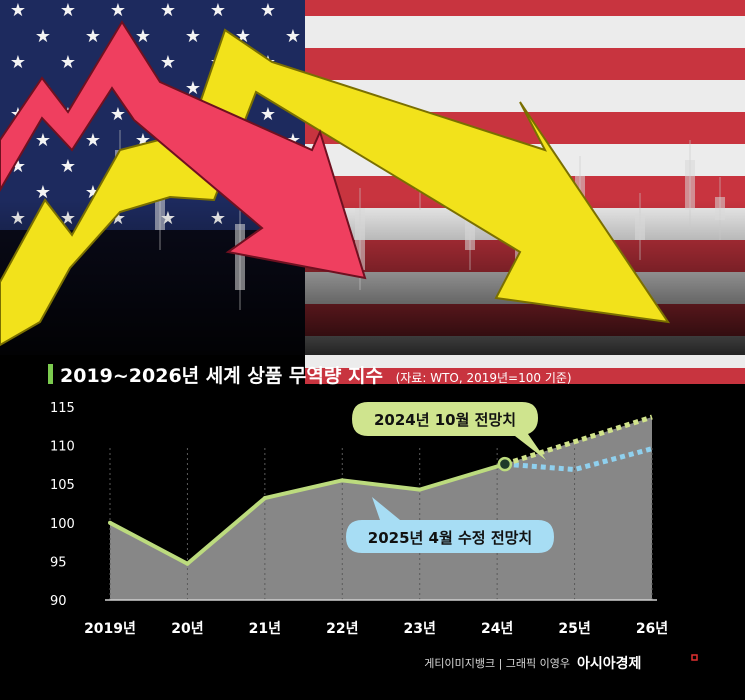 This screenshot has width=745, height=700. I want to click on x-axis-ticks: 2019년 20년 21년 22년 23년 24년 25년 26년, so click(376, 629).